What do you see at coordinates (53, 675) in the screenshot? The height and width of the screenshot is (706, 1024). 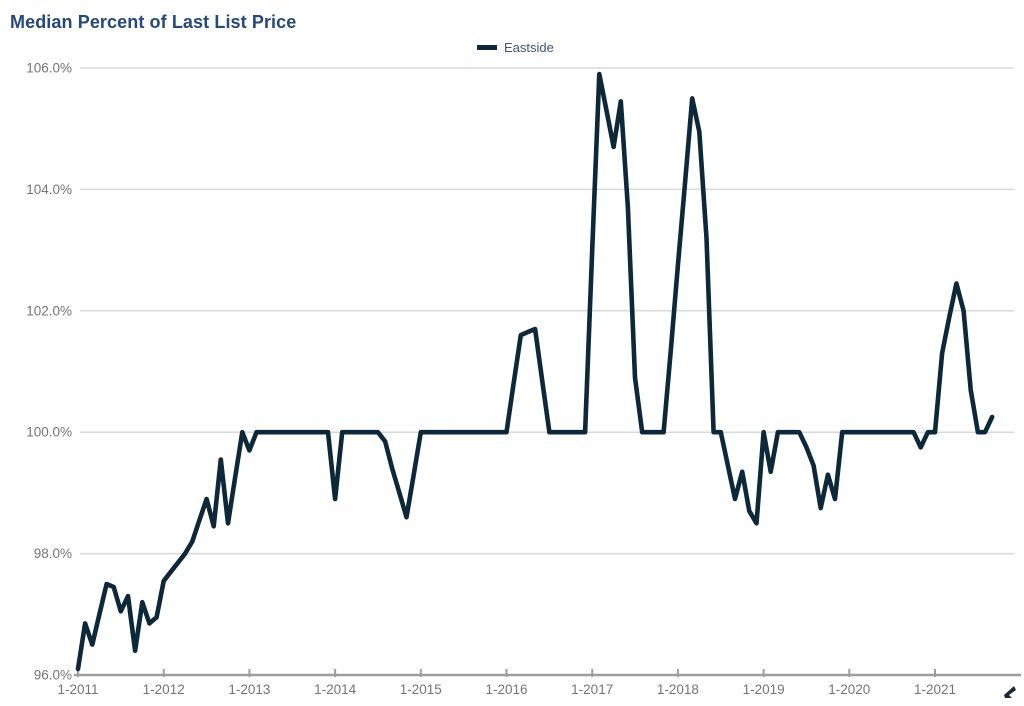 I see `y-axis-label: 96.0%` at bounding box center [53, 675].